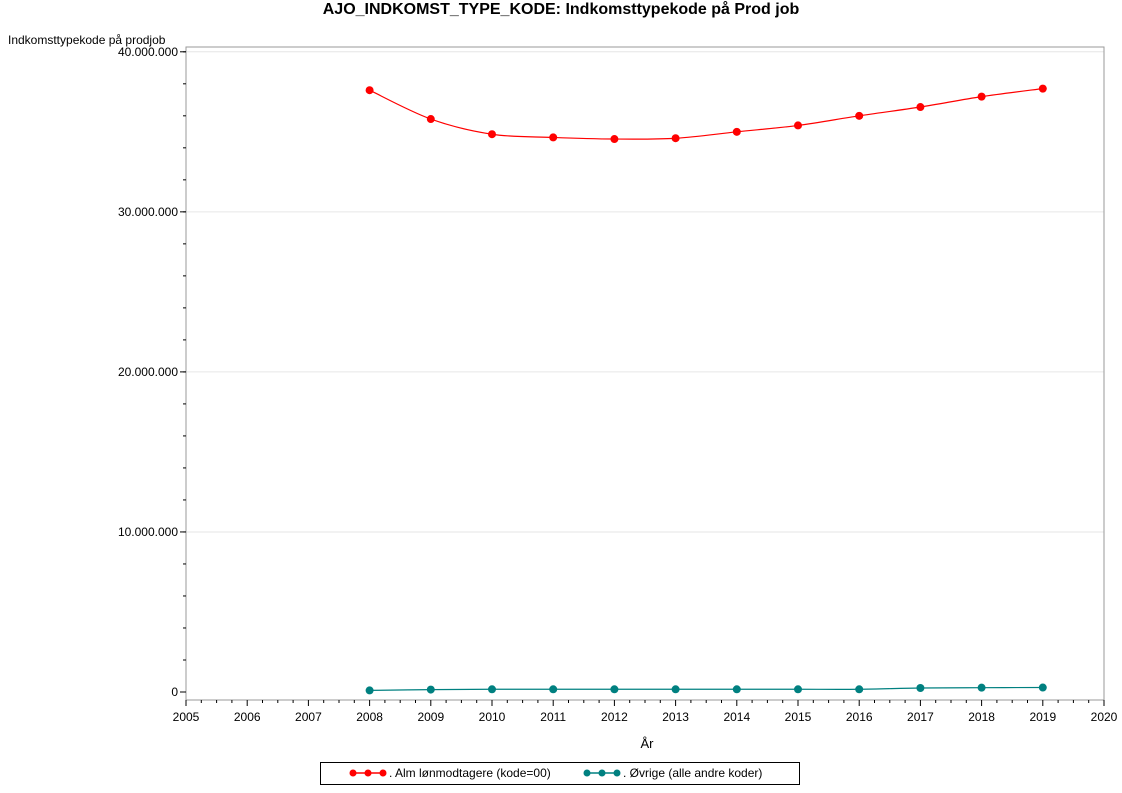 Image resolution: width=1122 pixels, height=793 pixels. I want to click on x-tick-label-9: 2014, so click(736, 717).